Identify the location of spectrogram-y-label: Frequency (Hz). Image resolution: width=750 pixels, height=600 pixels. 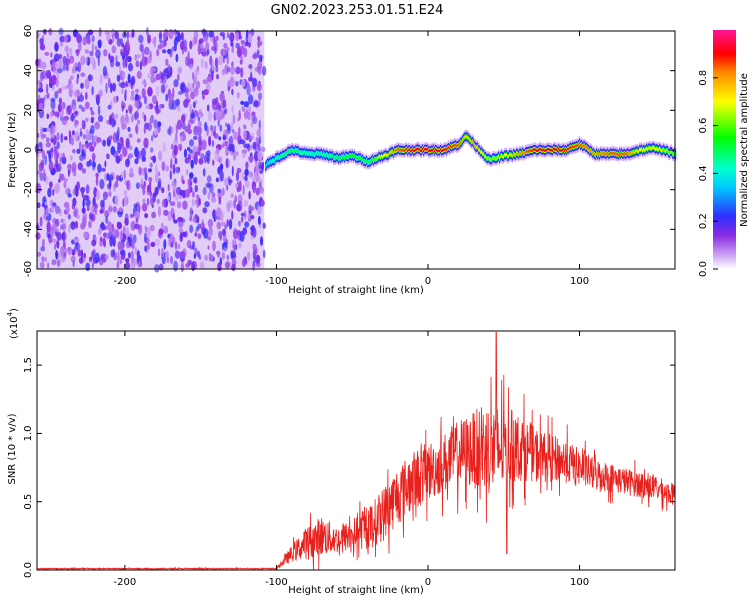
(12, 150).